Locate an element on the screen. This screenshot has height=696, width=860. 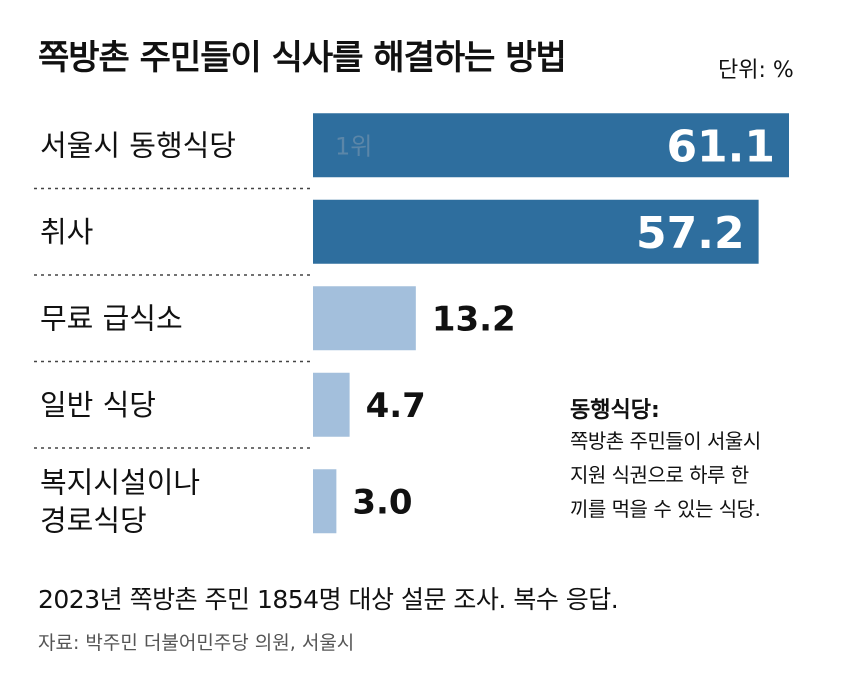
category-label: 취사 is located at coordinates (66, 232).